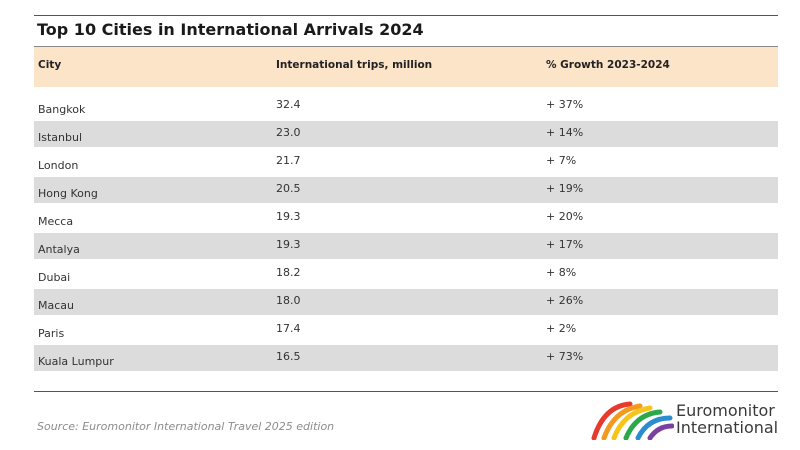 The image size is (800, 450). What do you see at coordinates (406, 190) in the screenshot?
I see `table-row: Hong Kong 20.5 + 19%` at bounding box center [406, 190].